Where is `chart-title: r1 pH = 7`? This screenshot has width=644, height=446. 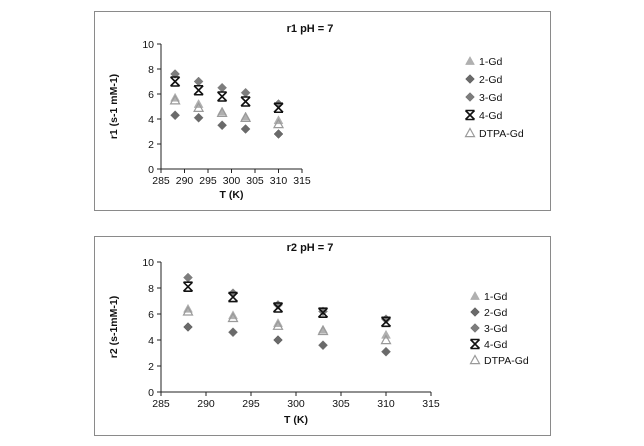
chart-title: r1 pH = 7 is located at coordinates (310, 29).